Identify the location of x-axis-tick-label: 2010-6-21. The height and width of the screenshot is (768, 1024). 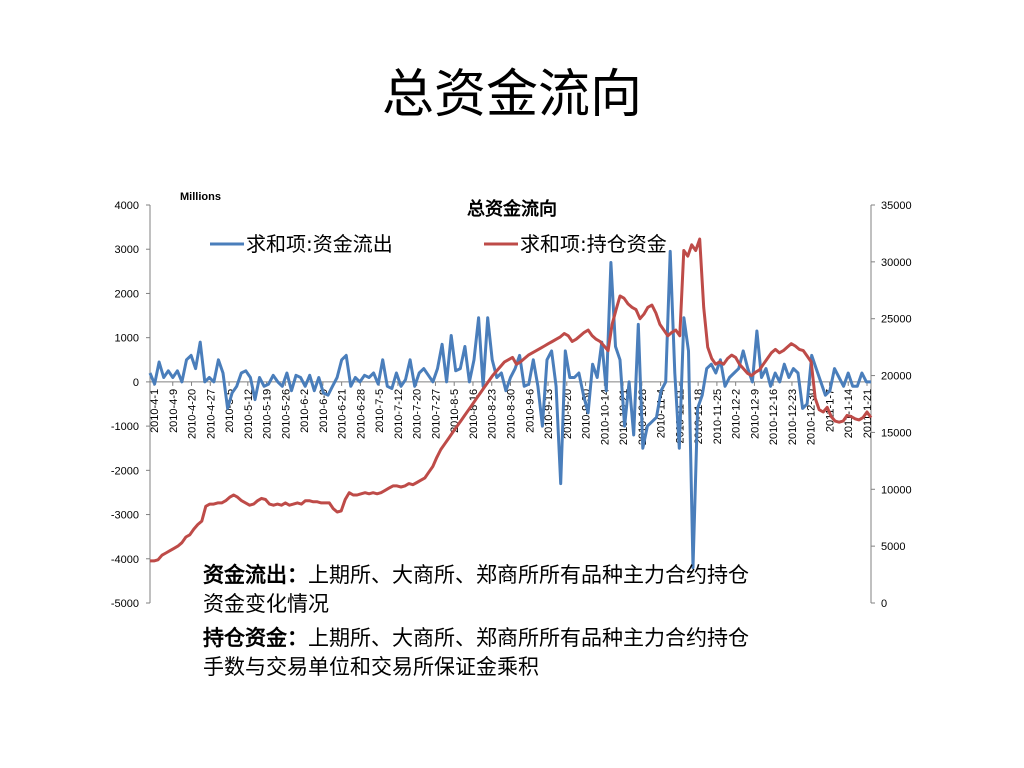
(343, 414).